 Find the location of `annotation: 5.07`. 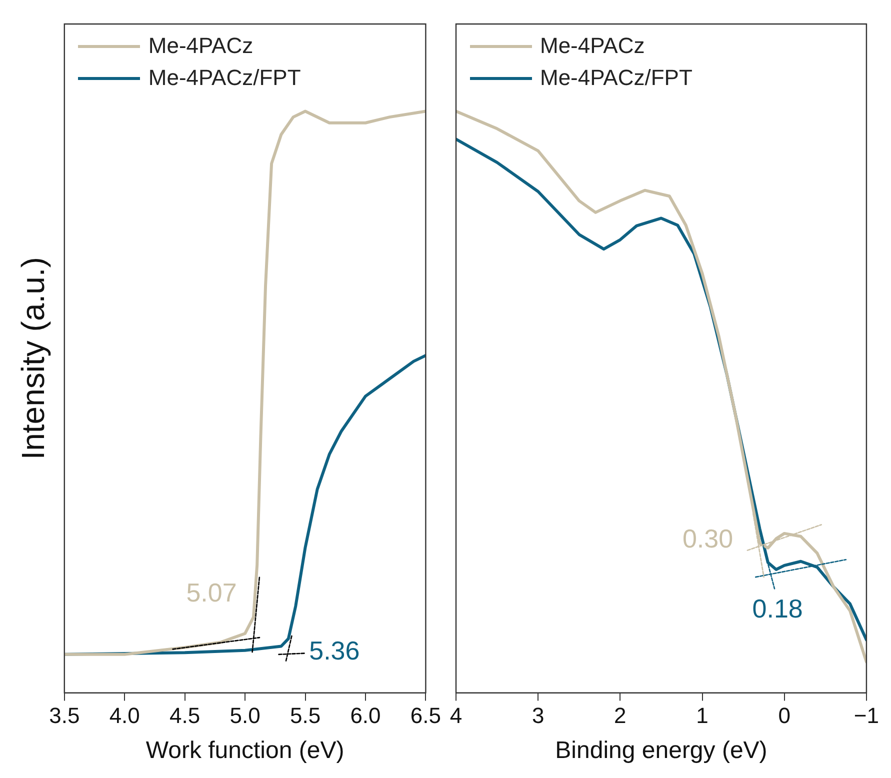

annotation: 5.07 is located at coordinates (211, 592).